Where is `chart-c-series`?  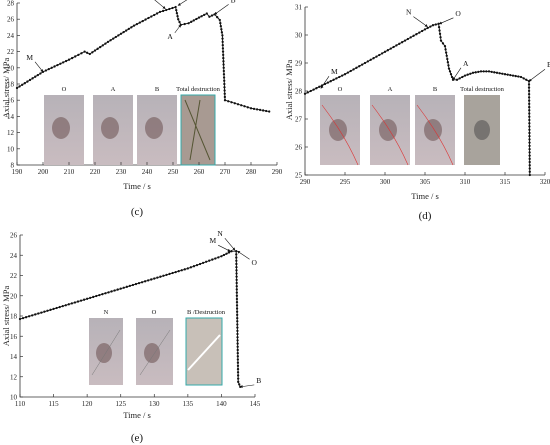
chart-c-series is located at coordinates (143, 59).